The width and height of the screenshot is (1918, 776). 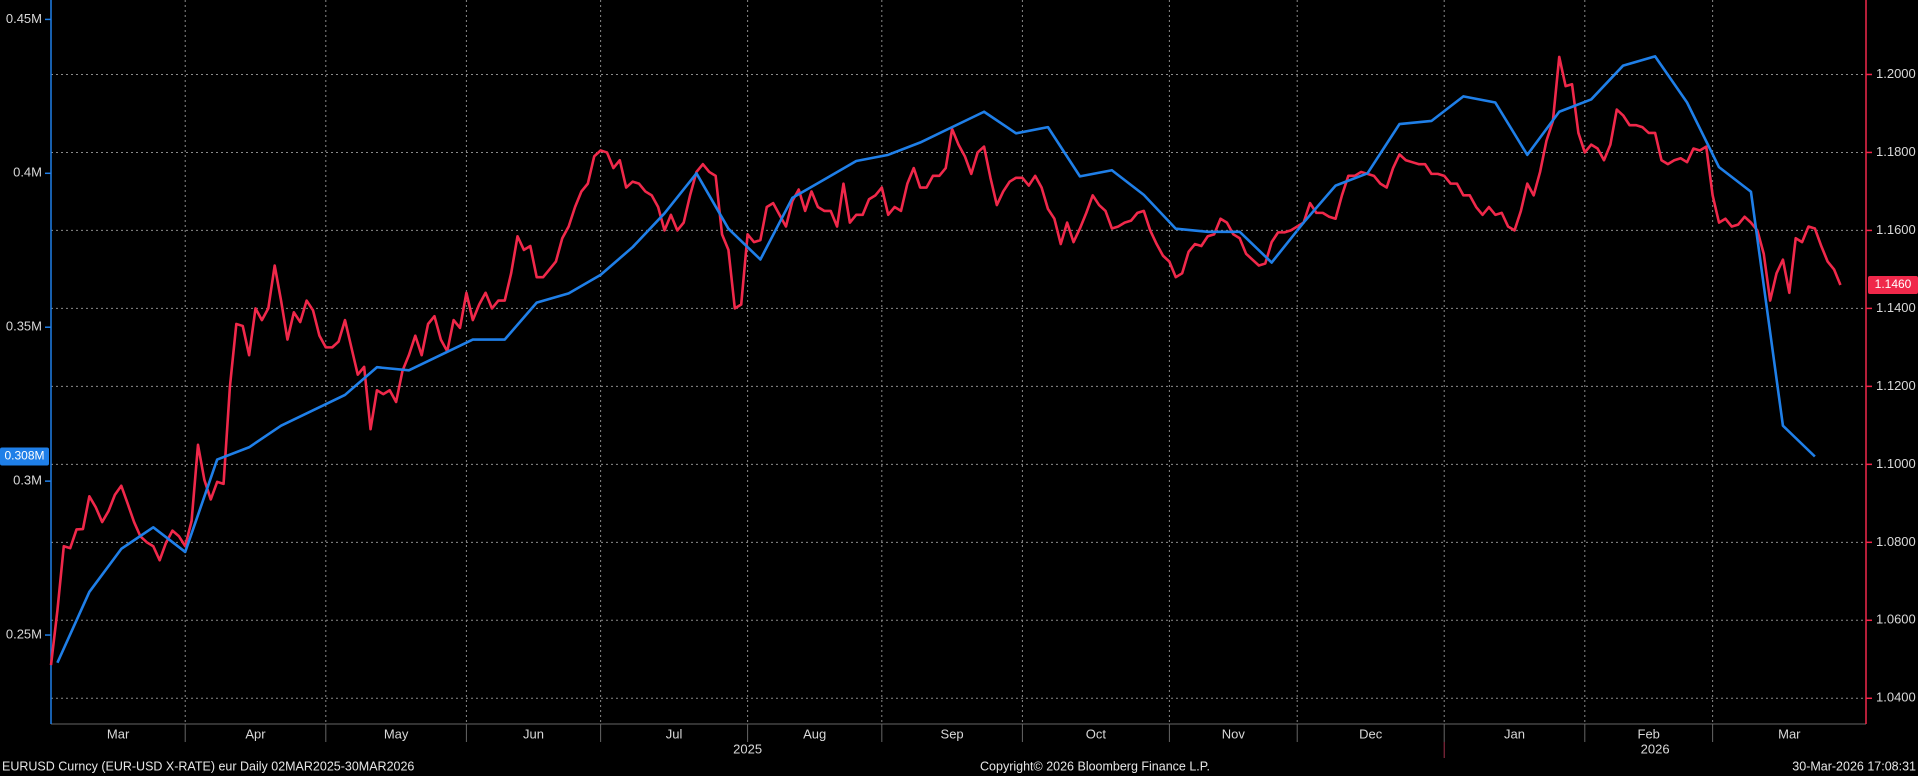 I want to click on y2-tick-label: 1.0600, so click(x=1896, y=619).